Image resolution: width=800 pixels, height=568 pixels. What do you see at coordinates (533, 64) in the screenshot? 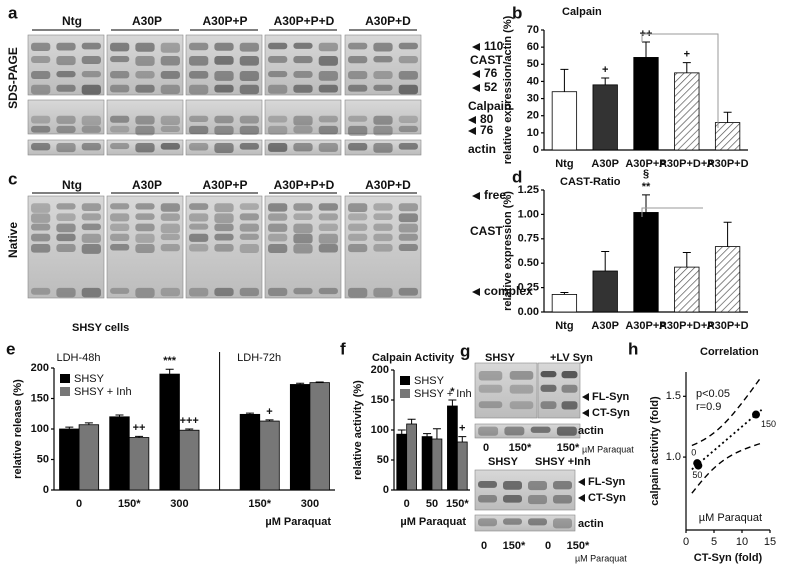
I see `y-tick-label: 50` at bounding box center [533, 64].